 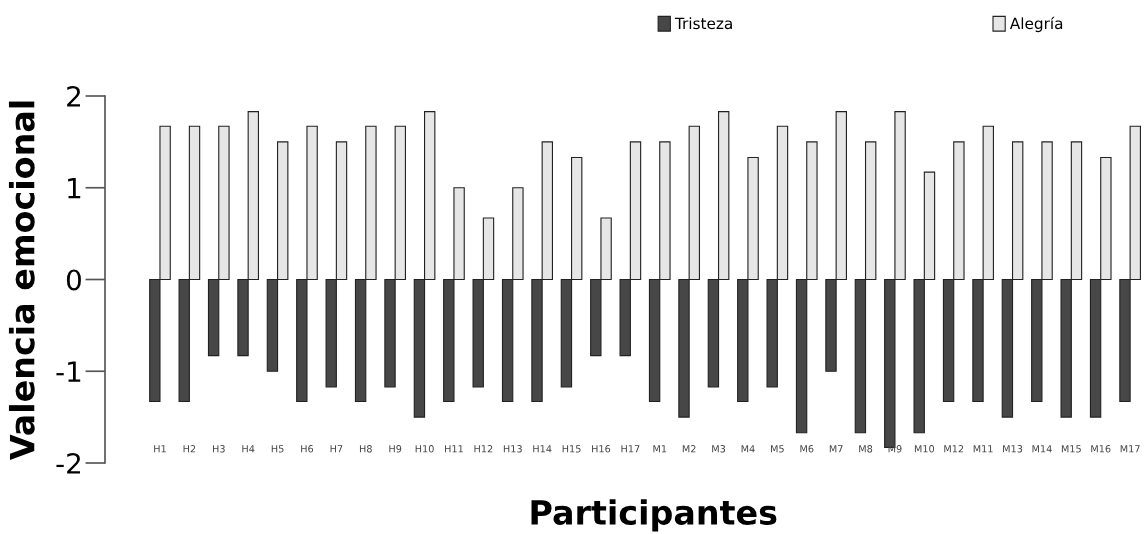 I want to click on x-tick-label: M14, so click(x=1042, y=449).